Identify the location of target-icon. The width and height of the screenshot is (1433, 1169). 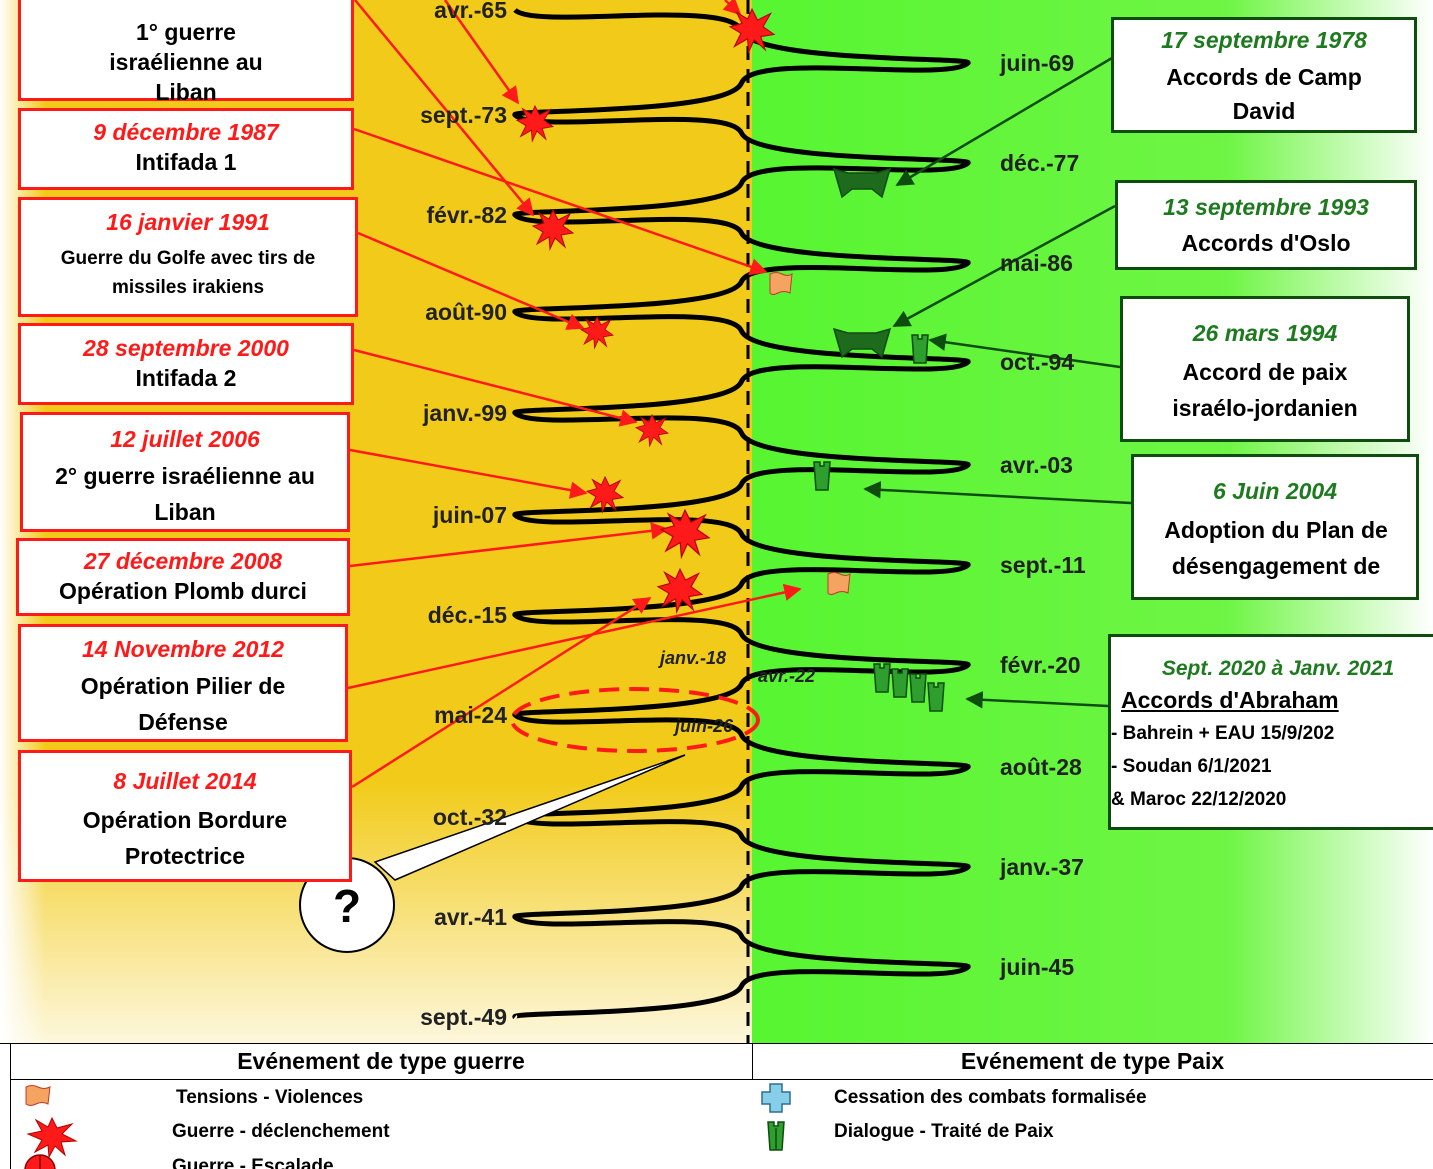
(40, 1161).